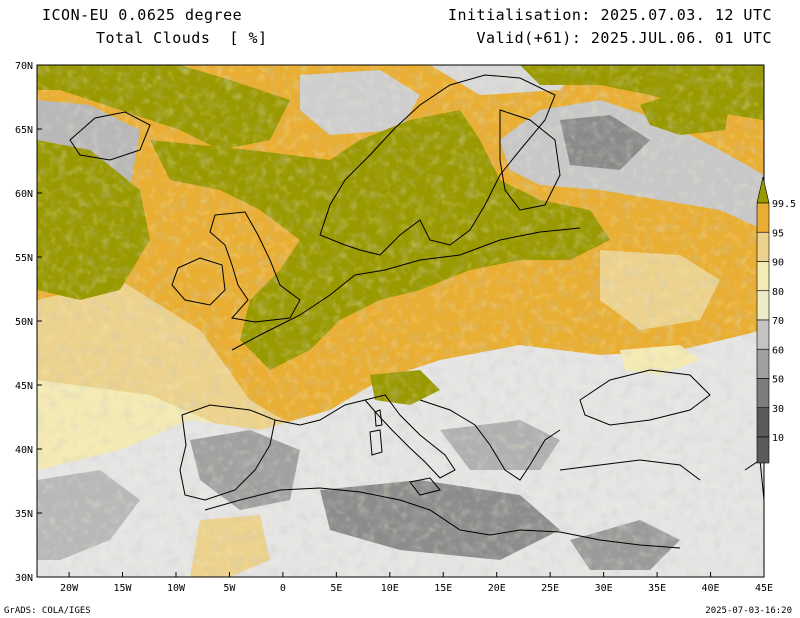 This screenshot has height=618, width=800. Describe the element at coordinates (604, 588) in the screenshot. I see `lon-tick-label: 30E` at that location.